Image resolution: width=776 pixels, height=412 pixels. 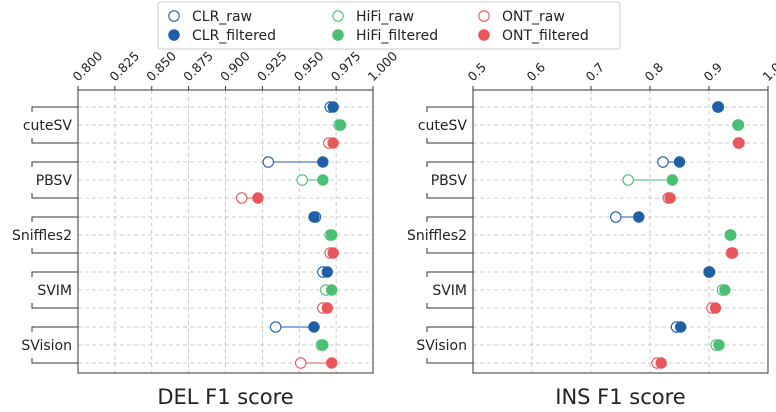 What do you see at coordinates (88, 66) in the screenshot?
I see `x-tick-label: 0.800` at bounding box center [88, 66].